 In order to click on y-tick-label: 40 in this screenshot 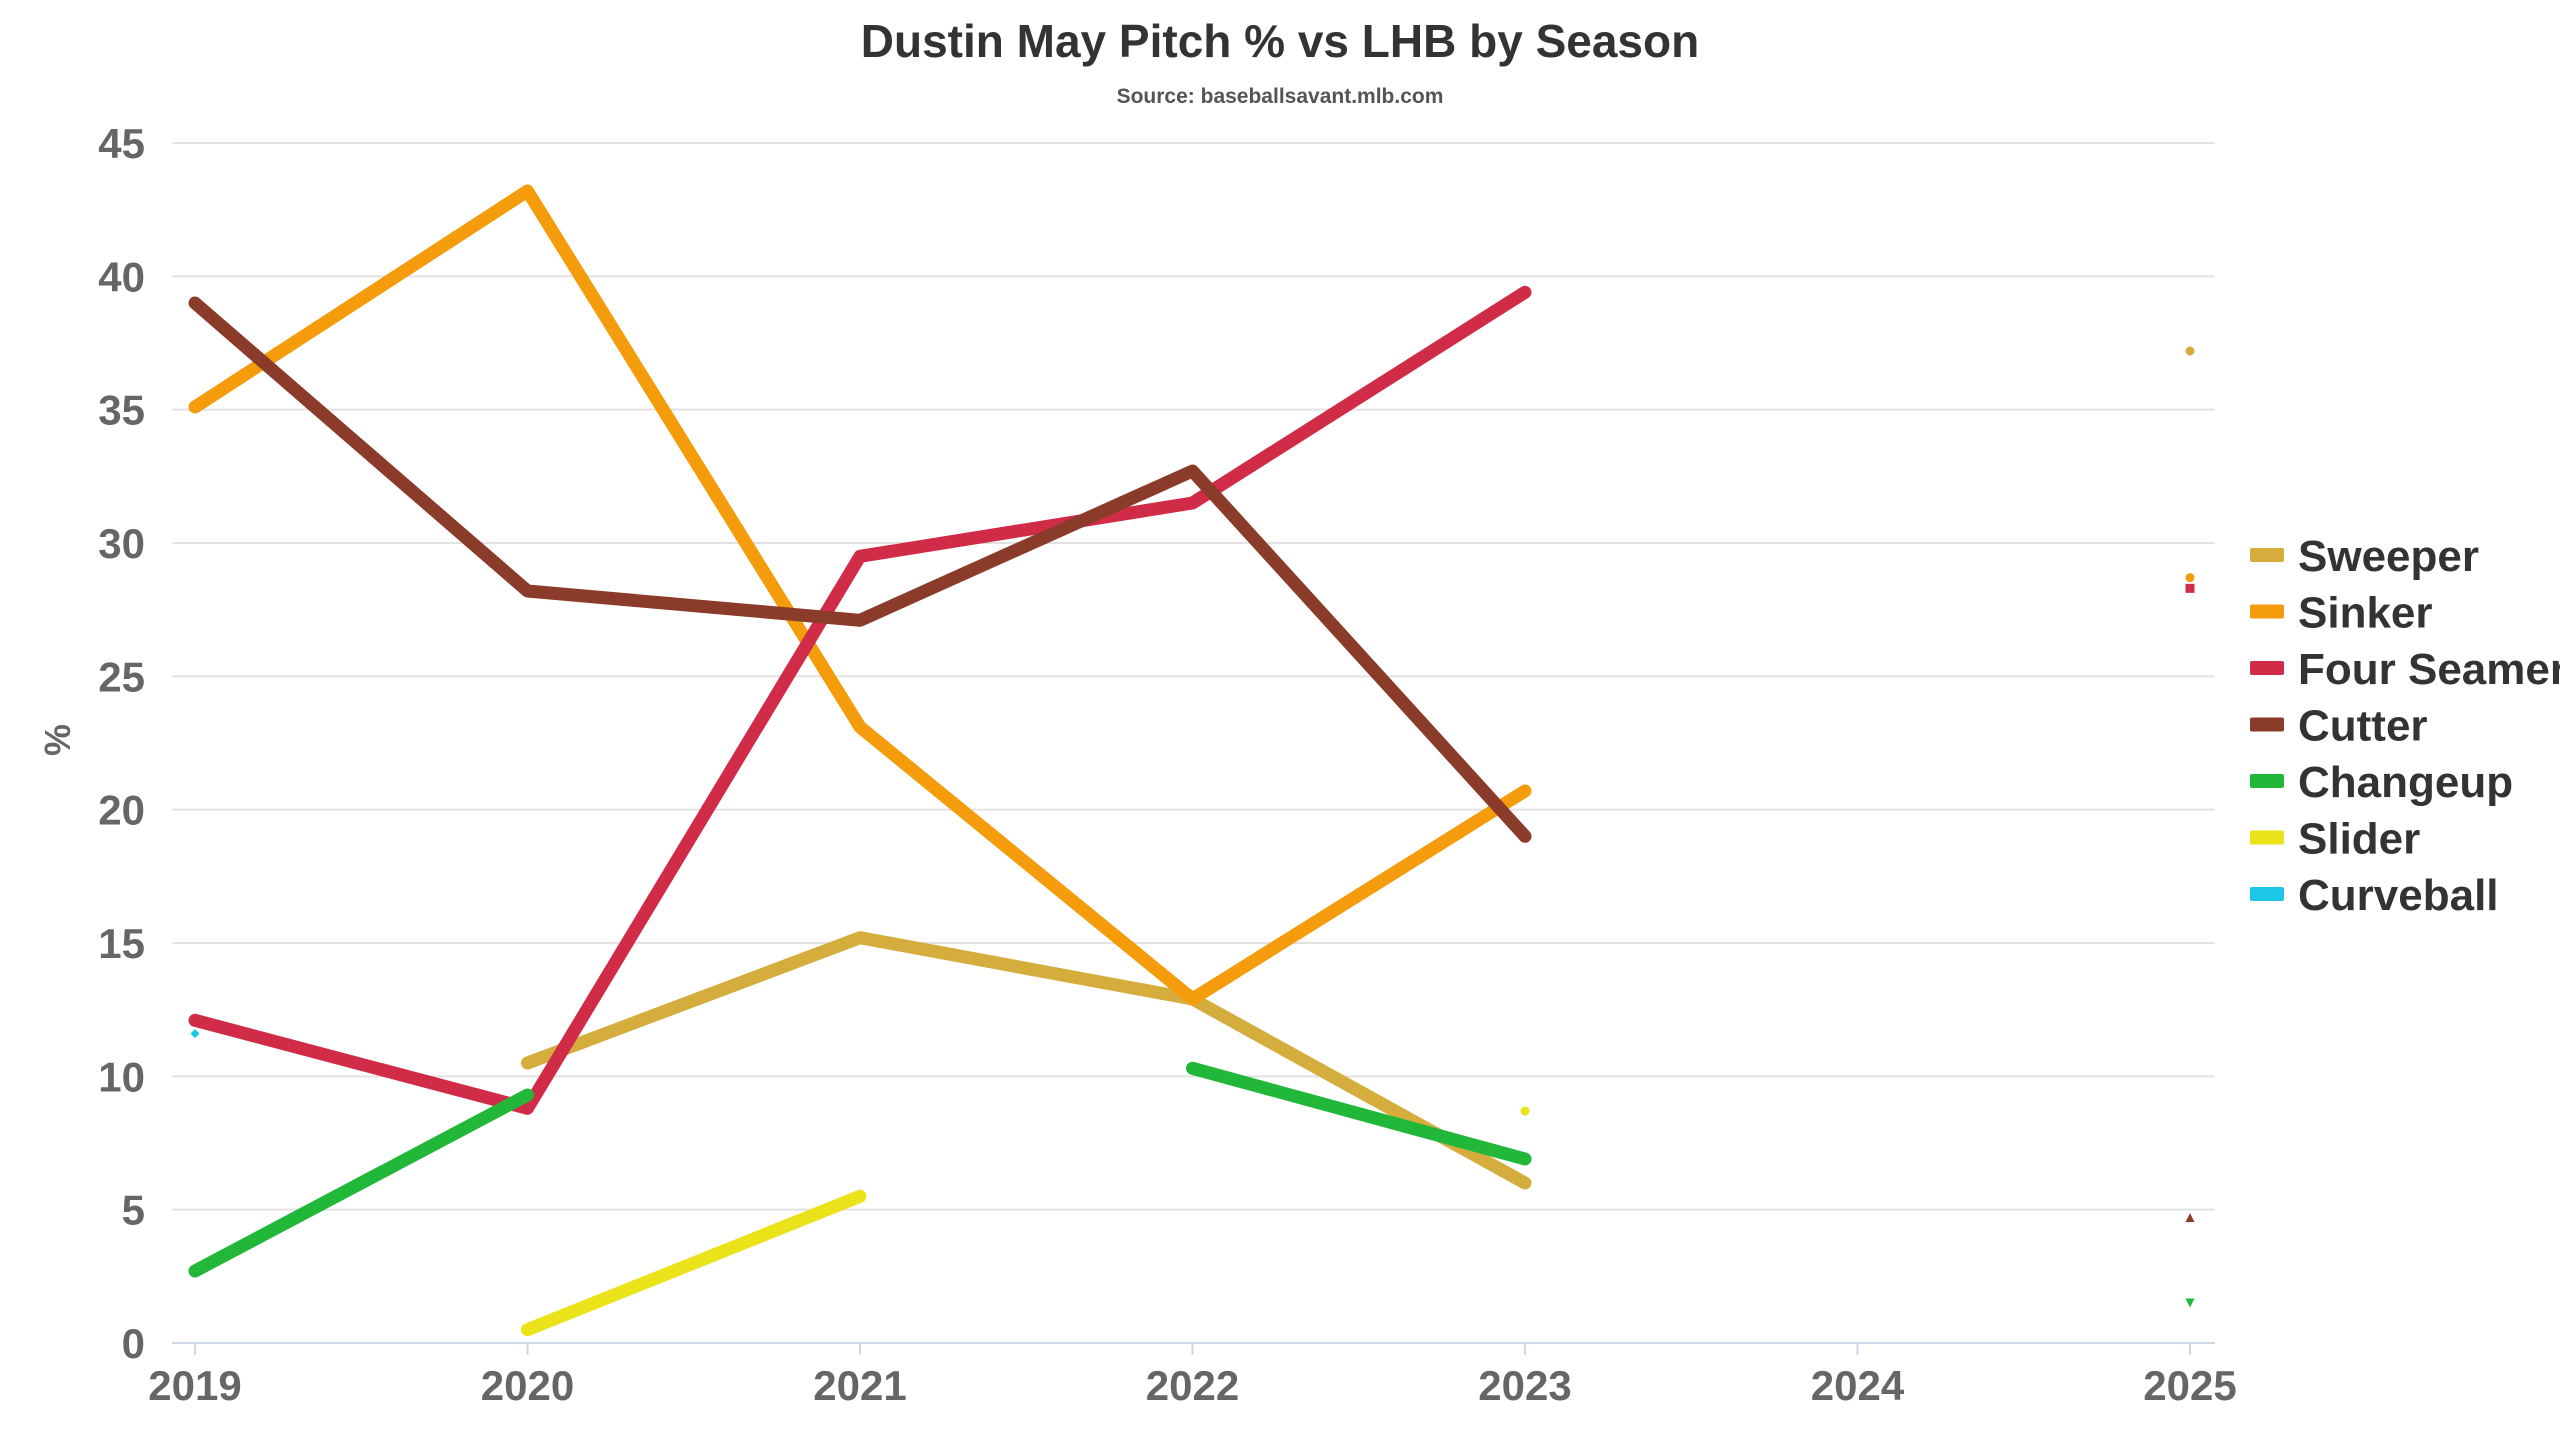, I will do `click(121, 276)`.